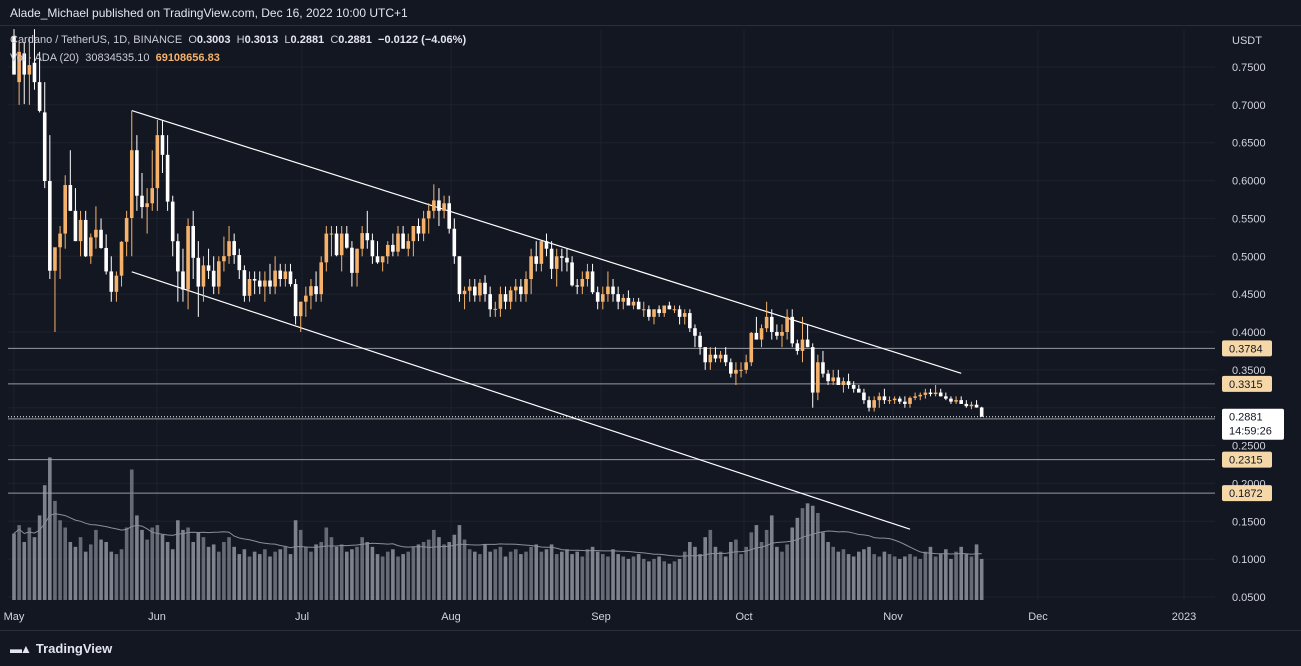 Image resolution: width=1301 pixels, height=666 pixels. Describe the element at coordinates (1249, 257) in the screenshot. I see `price-tick-label: 0.5000` at that location.